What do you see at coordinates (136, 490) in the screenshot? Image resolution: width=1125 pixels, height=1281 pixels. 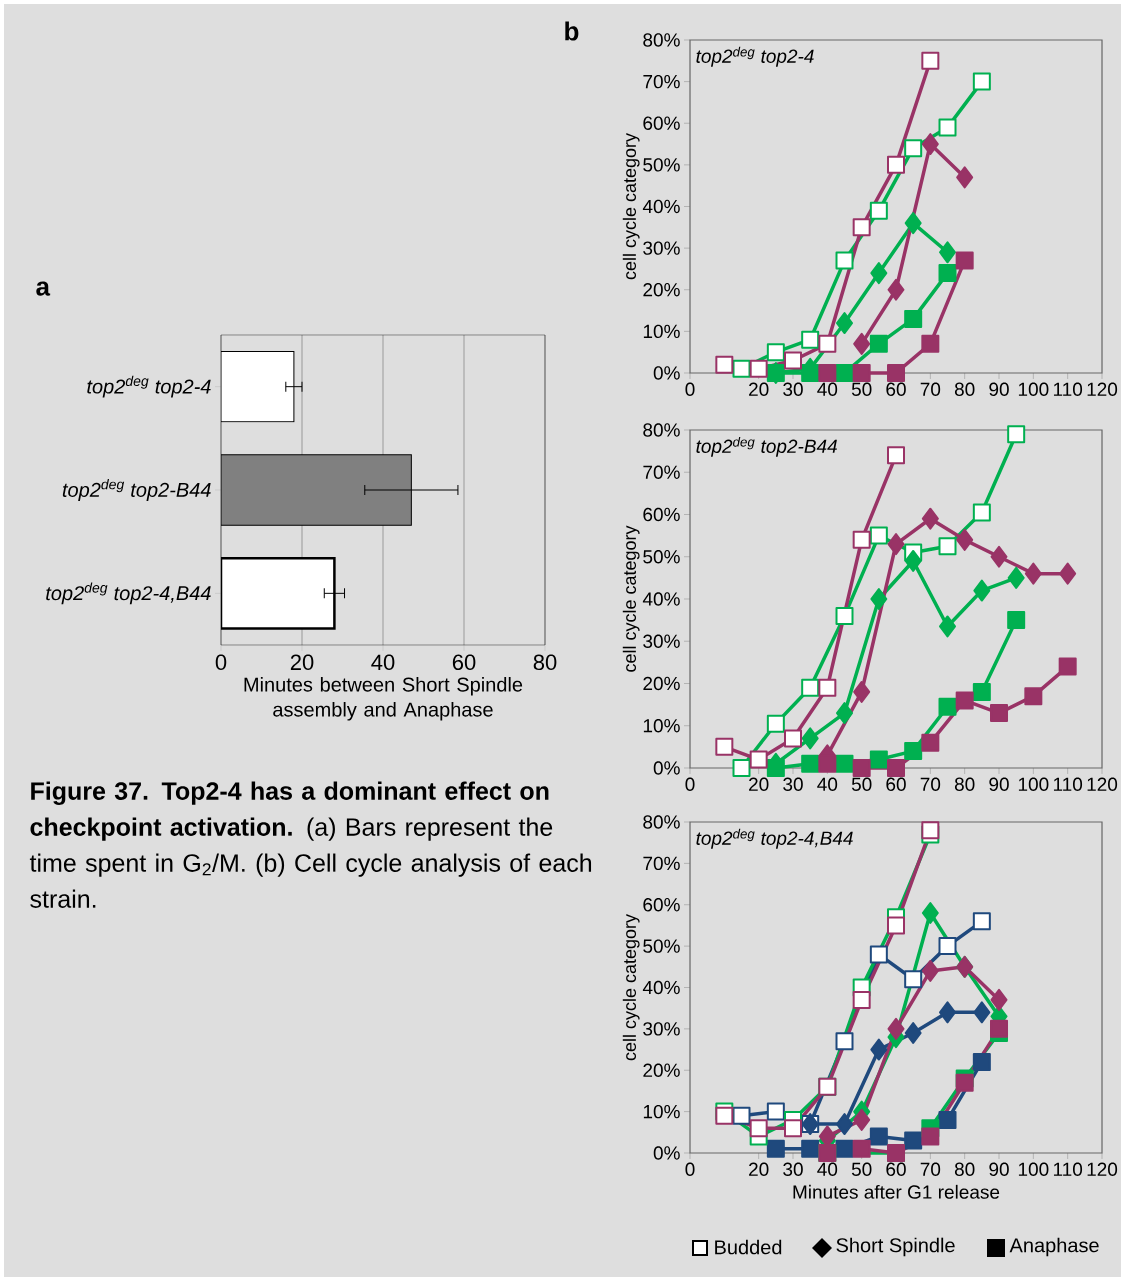 I see `y-tick-label: top2$^{deg}$ top2-B44` at bounding box center [136, 490].